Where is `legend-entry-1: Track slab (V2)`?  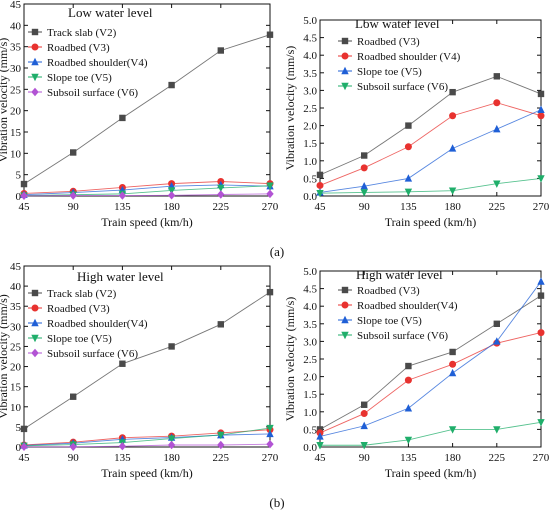
legend-entry-1: Track slab (V2) is located at coordinates (72, 294).